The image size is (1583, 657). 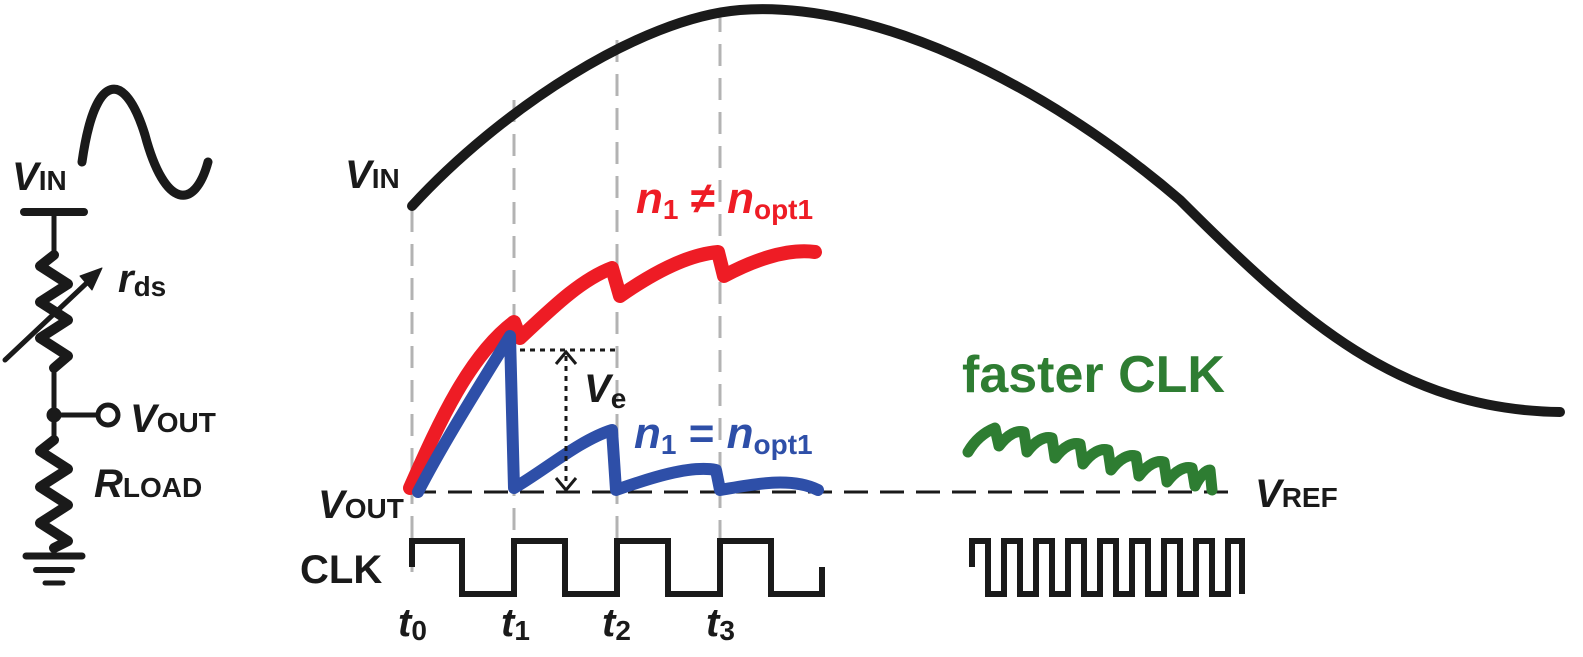 I want to click on ve-annotation, so click(x=569, y=417).